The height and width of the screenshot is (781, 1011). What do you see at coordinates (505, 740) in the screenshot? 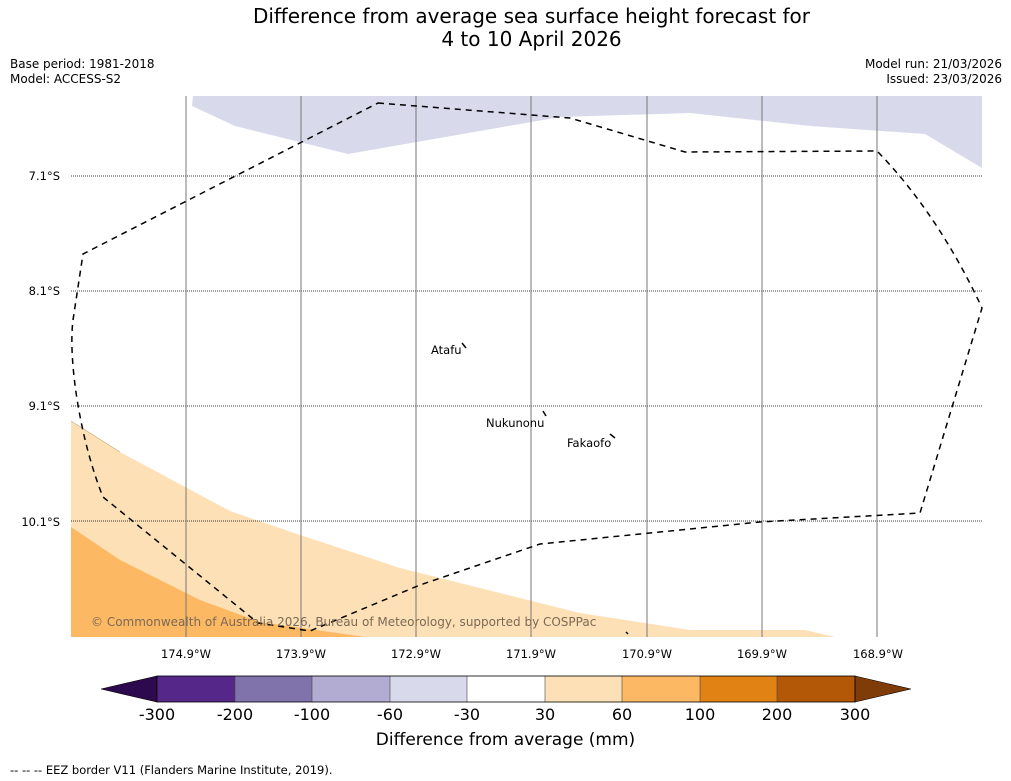
I see `colorbar-label: Difference from average (mm)` at bounding box center [505, 740].